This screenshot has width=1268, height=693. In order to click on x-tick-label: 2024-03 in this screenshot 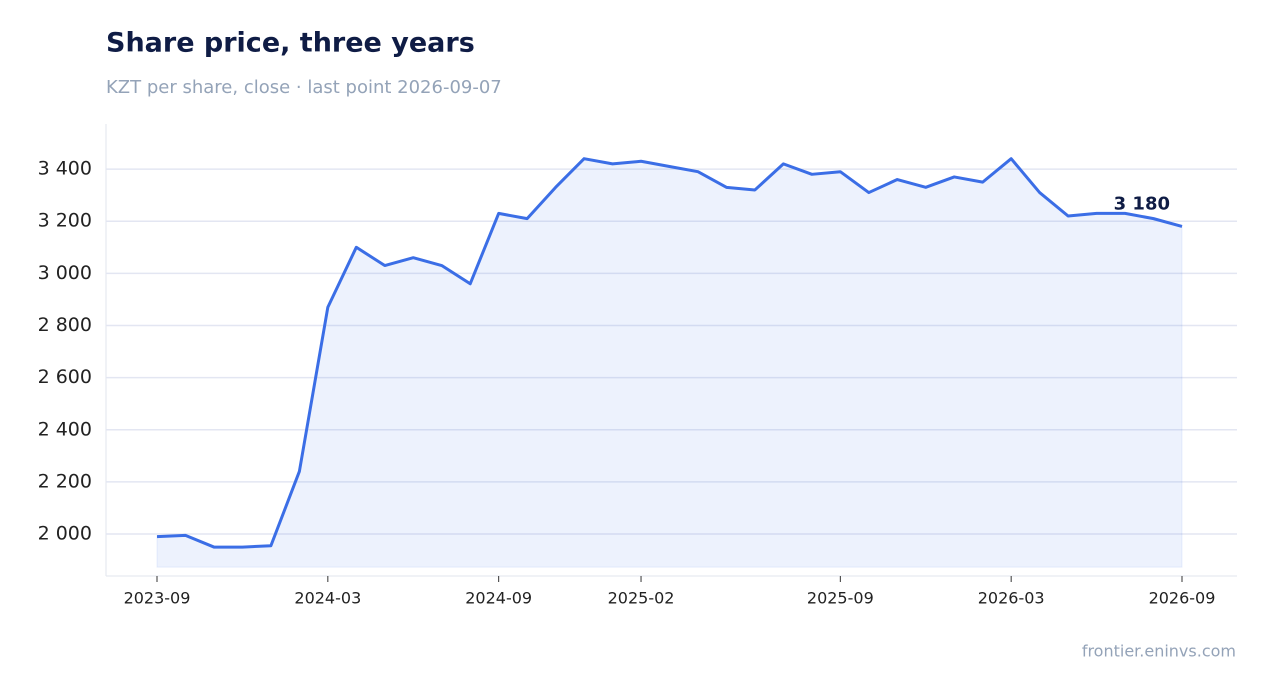, I will do `click(327, 598)`.